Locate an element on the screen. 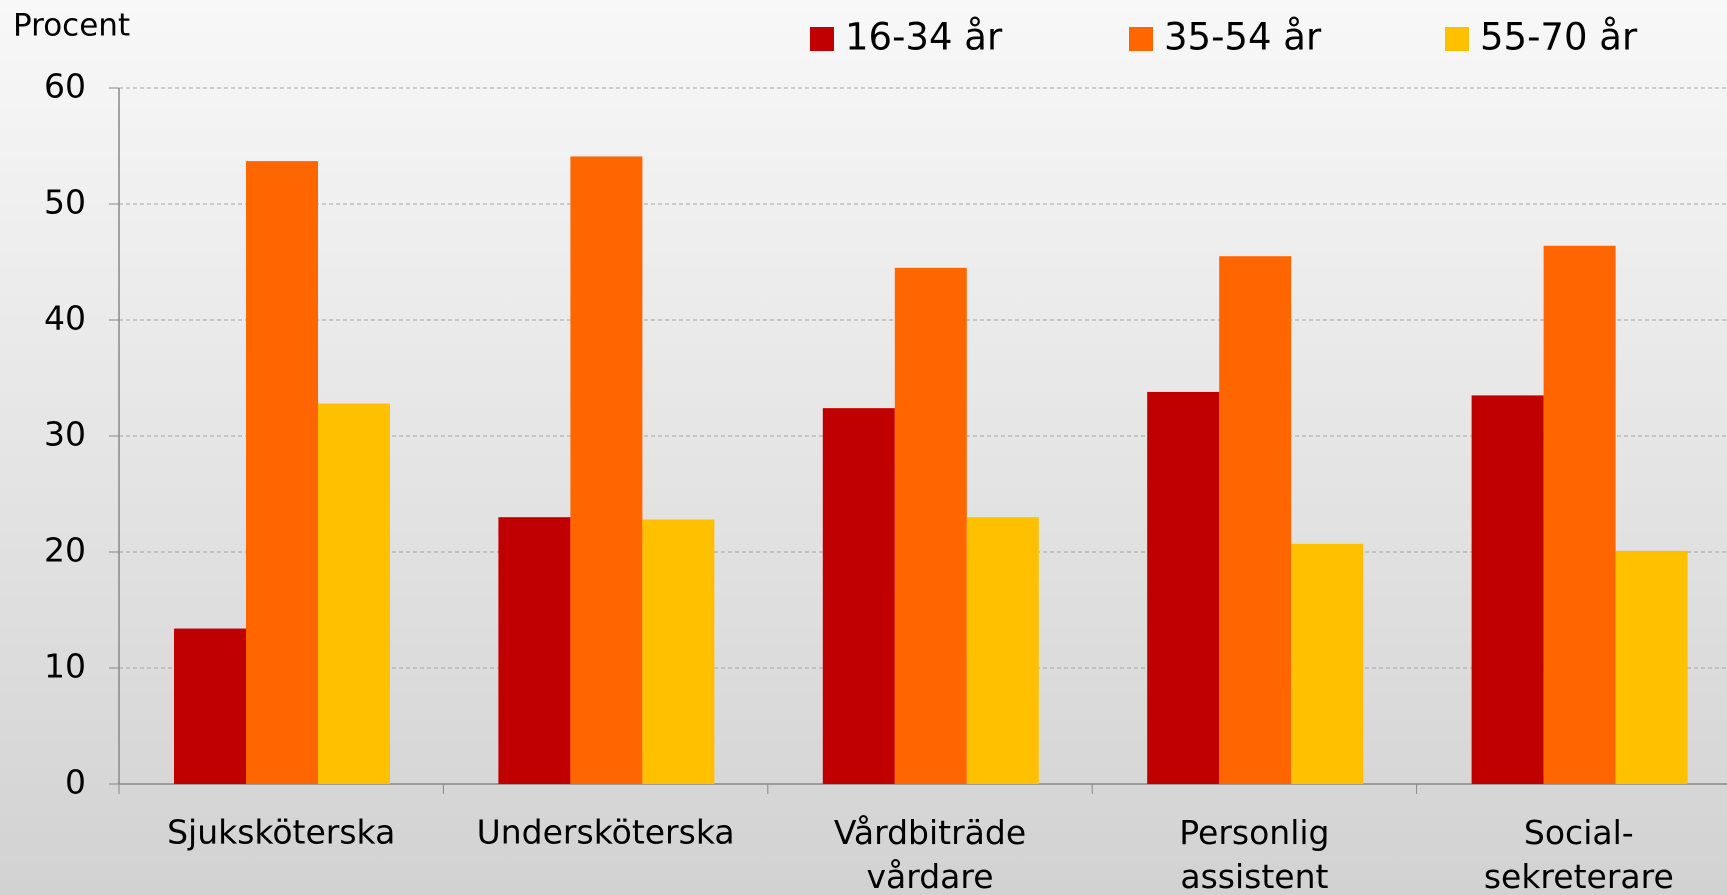 The height and width of the screenshot is (895, 1727). x-tick-label: Sjuksköterska is located at coordinates (281, 832).